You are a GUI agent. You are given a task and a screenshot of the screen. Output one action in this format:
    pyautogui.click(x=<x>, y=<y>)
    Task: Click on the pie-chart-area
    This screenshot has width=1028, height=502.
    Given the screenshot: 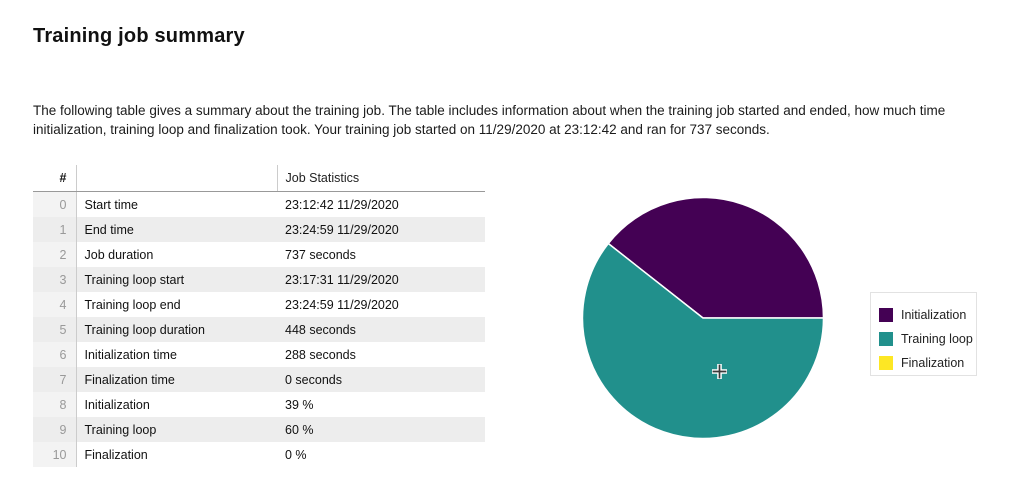 What is the action you would take?
    pyautogui.click(x=703, y=318)
    